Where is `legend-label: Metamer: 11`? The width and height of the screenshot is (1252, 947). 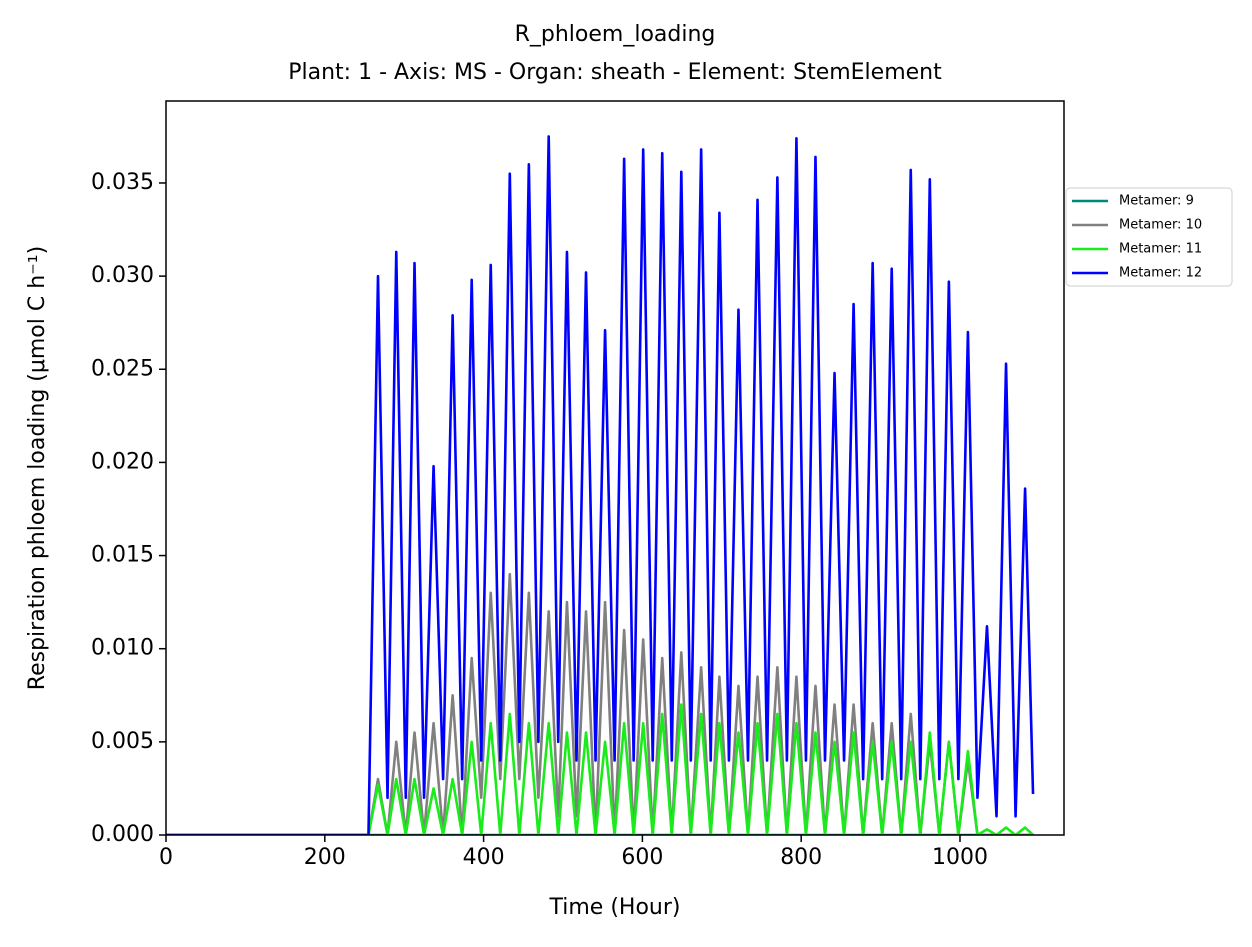 legend-label: Metamer: 11 is located at coordinates (1160, 249).